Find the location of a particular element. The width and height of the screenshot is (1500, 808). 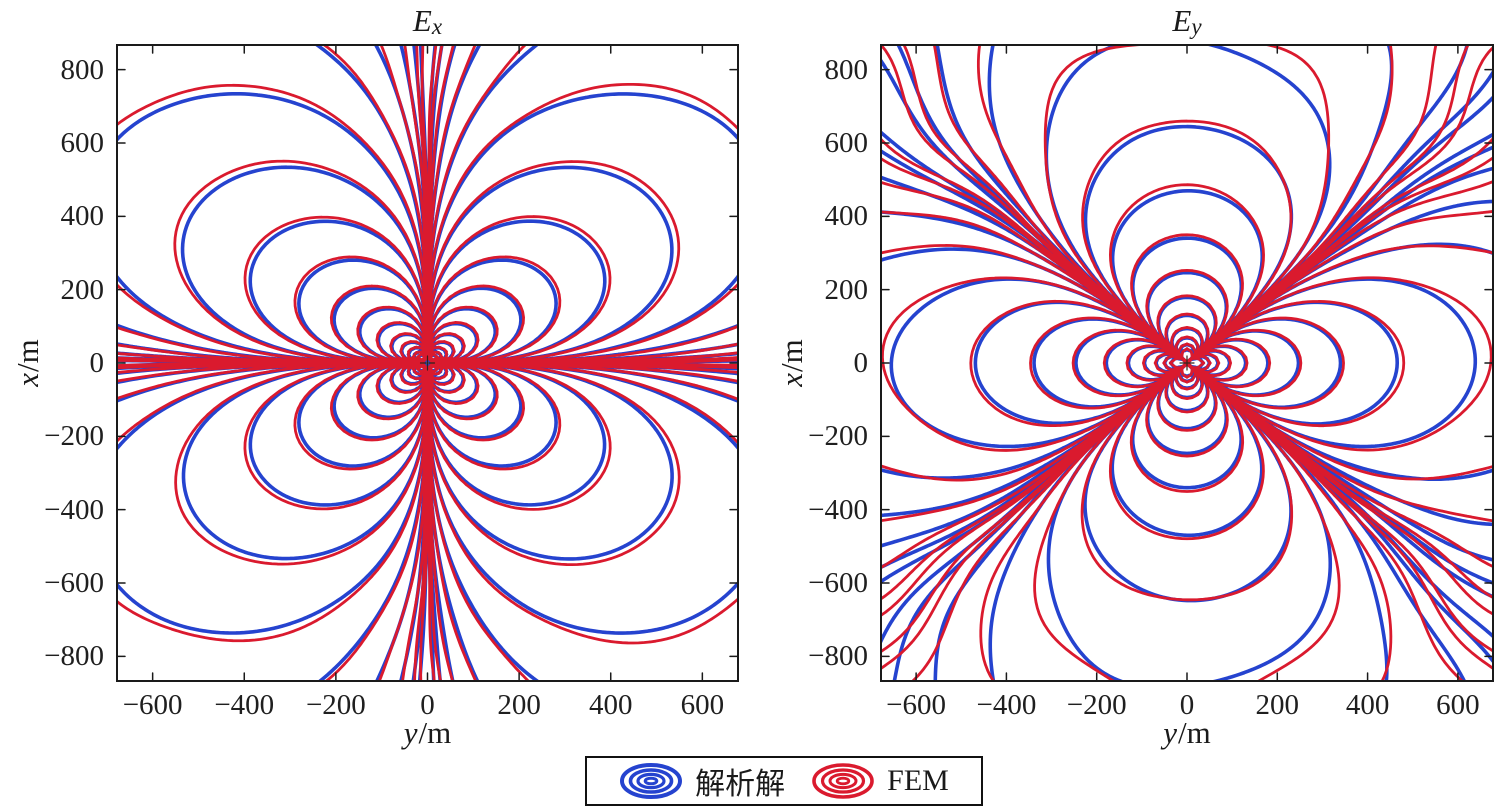

legend: 解析解 FEM is located at coordinates (784, 781).